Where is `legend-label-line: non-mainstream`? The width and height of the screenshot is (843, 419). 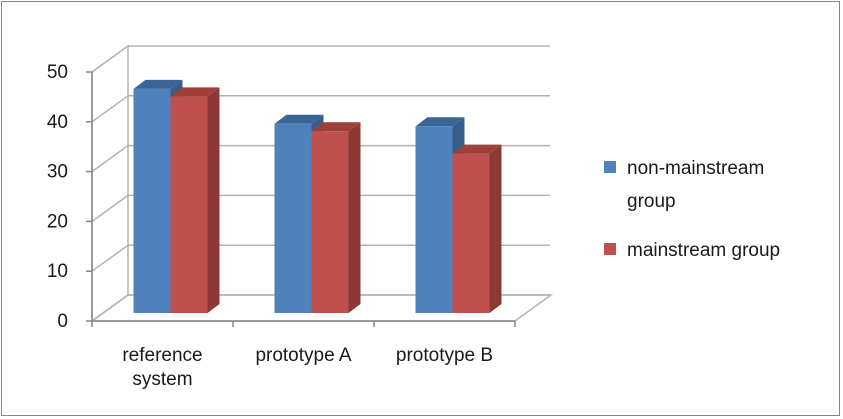 legend-label-line: non-mainstream is located at coordinates (695, 168).